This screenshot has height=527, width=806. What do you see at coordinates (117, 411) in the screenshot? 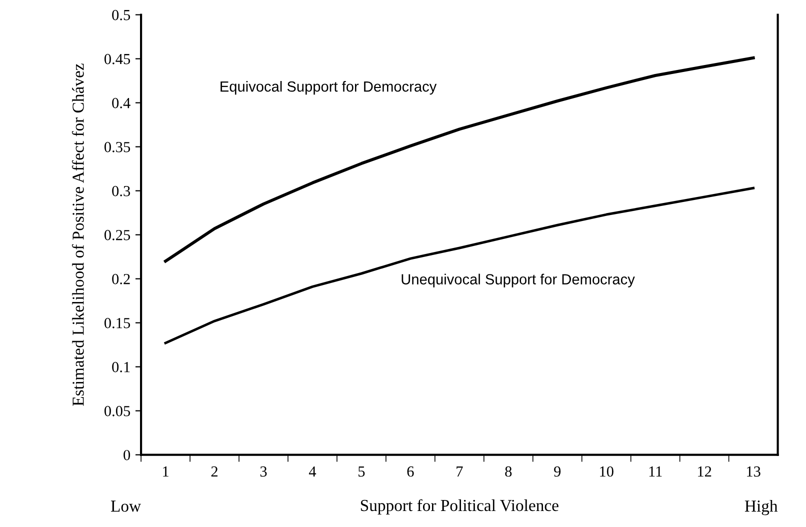
I see `y-tick-label: 0.05` at bounding box center [117, 411].